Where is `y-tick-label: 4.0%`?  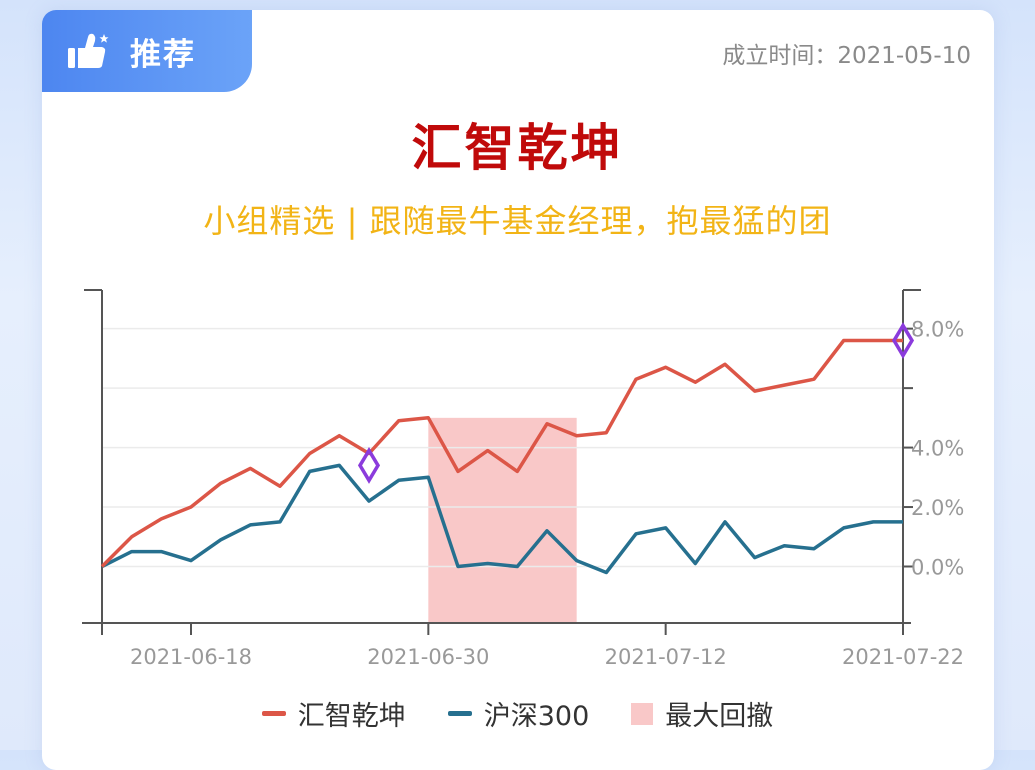
y-tick-label: 4.0% is located at coordinates (937, 449).